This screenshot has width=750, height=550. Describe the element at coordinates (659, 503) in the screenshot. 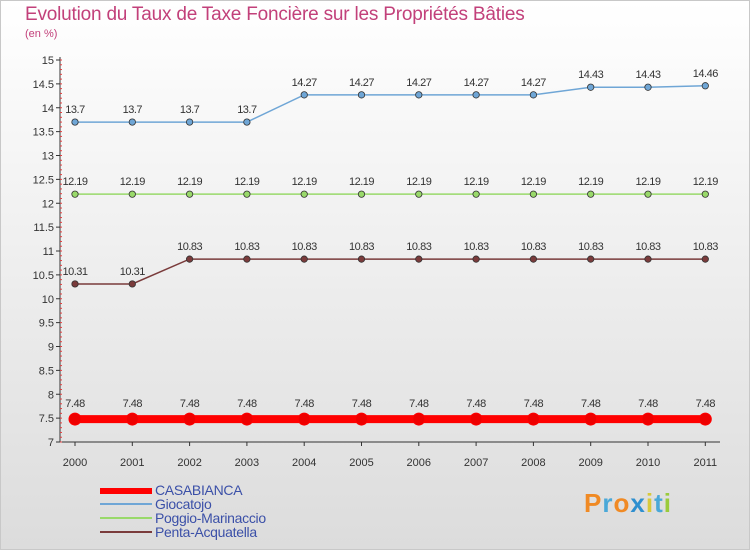

I see `logo-letter: t` at that location.